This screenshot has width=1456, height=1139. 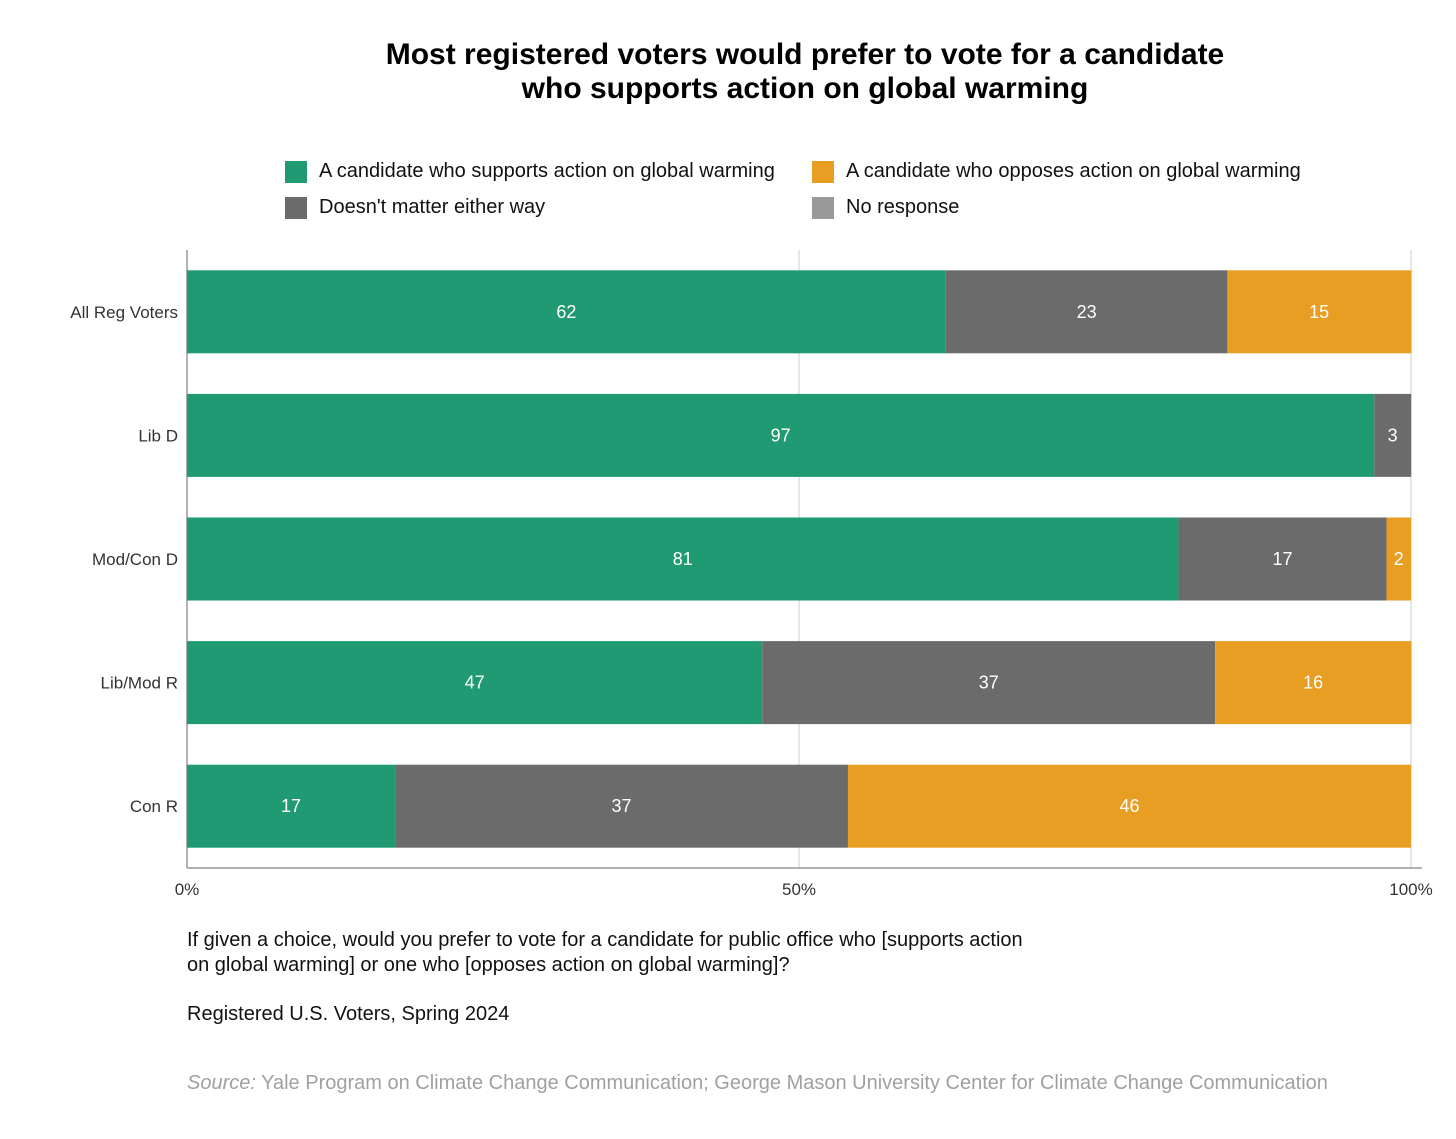 What do you see at coordinates (903, 207) in the screenshot?
I see `legend-label: No response` at bounding box center [903, 207].